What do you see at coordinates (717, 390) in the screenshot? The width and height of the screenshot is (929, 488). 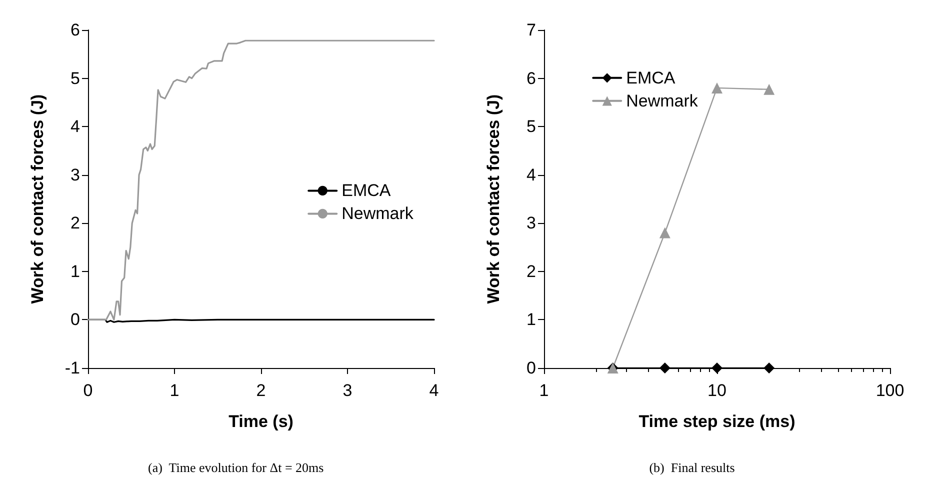 I see `x-tick-label: 10` at bounding box center [717, 390].